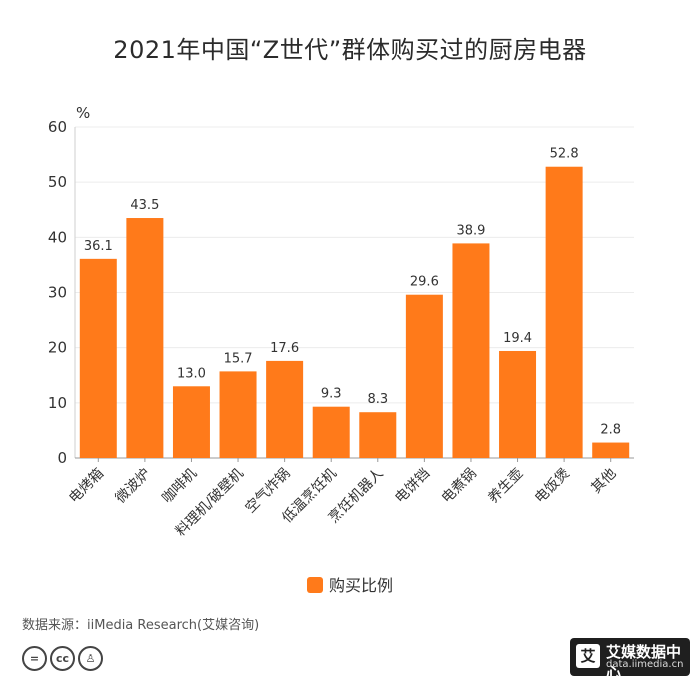 The height and width of the screenshot is (684, 700). I want to click on y-tick-label: 20, so click(57, 348).